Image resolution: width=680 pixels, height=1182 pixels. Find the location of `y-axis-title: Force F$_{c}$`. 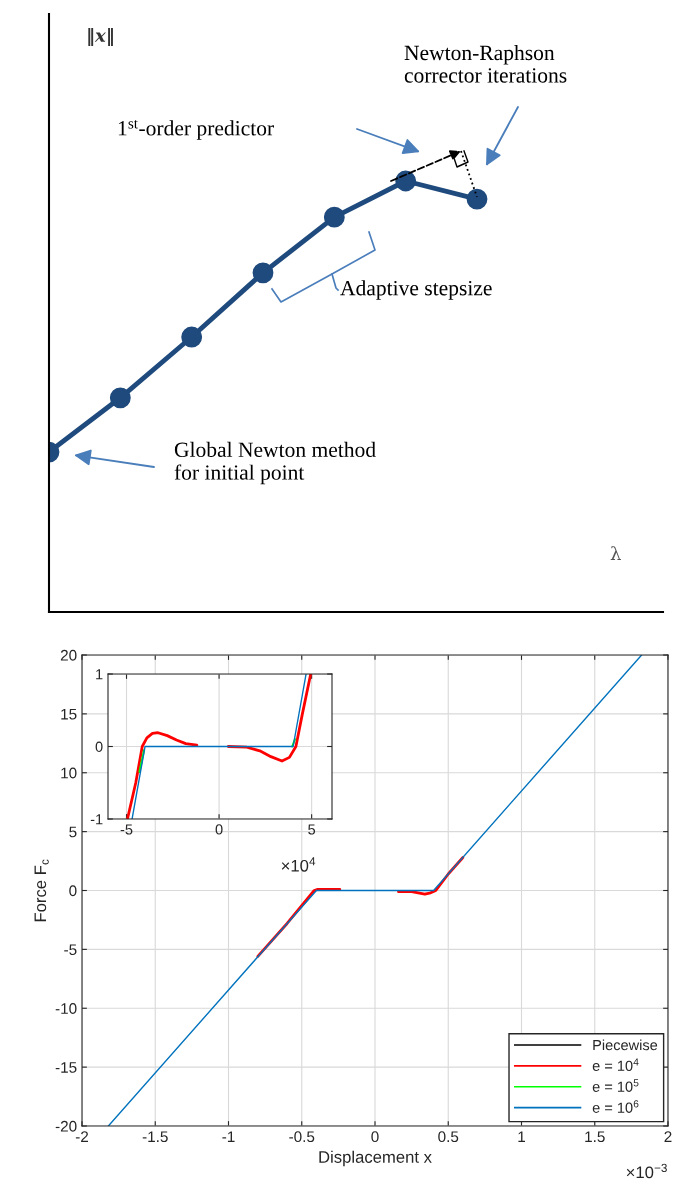

y-axis-title: Force F$_{c}$ is located at coordinates (41, 890).